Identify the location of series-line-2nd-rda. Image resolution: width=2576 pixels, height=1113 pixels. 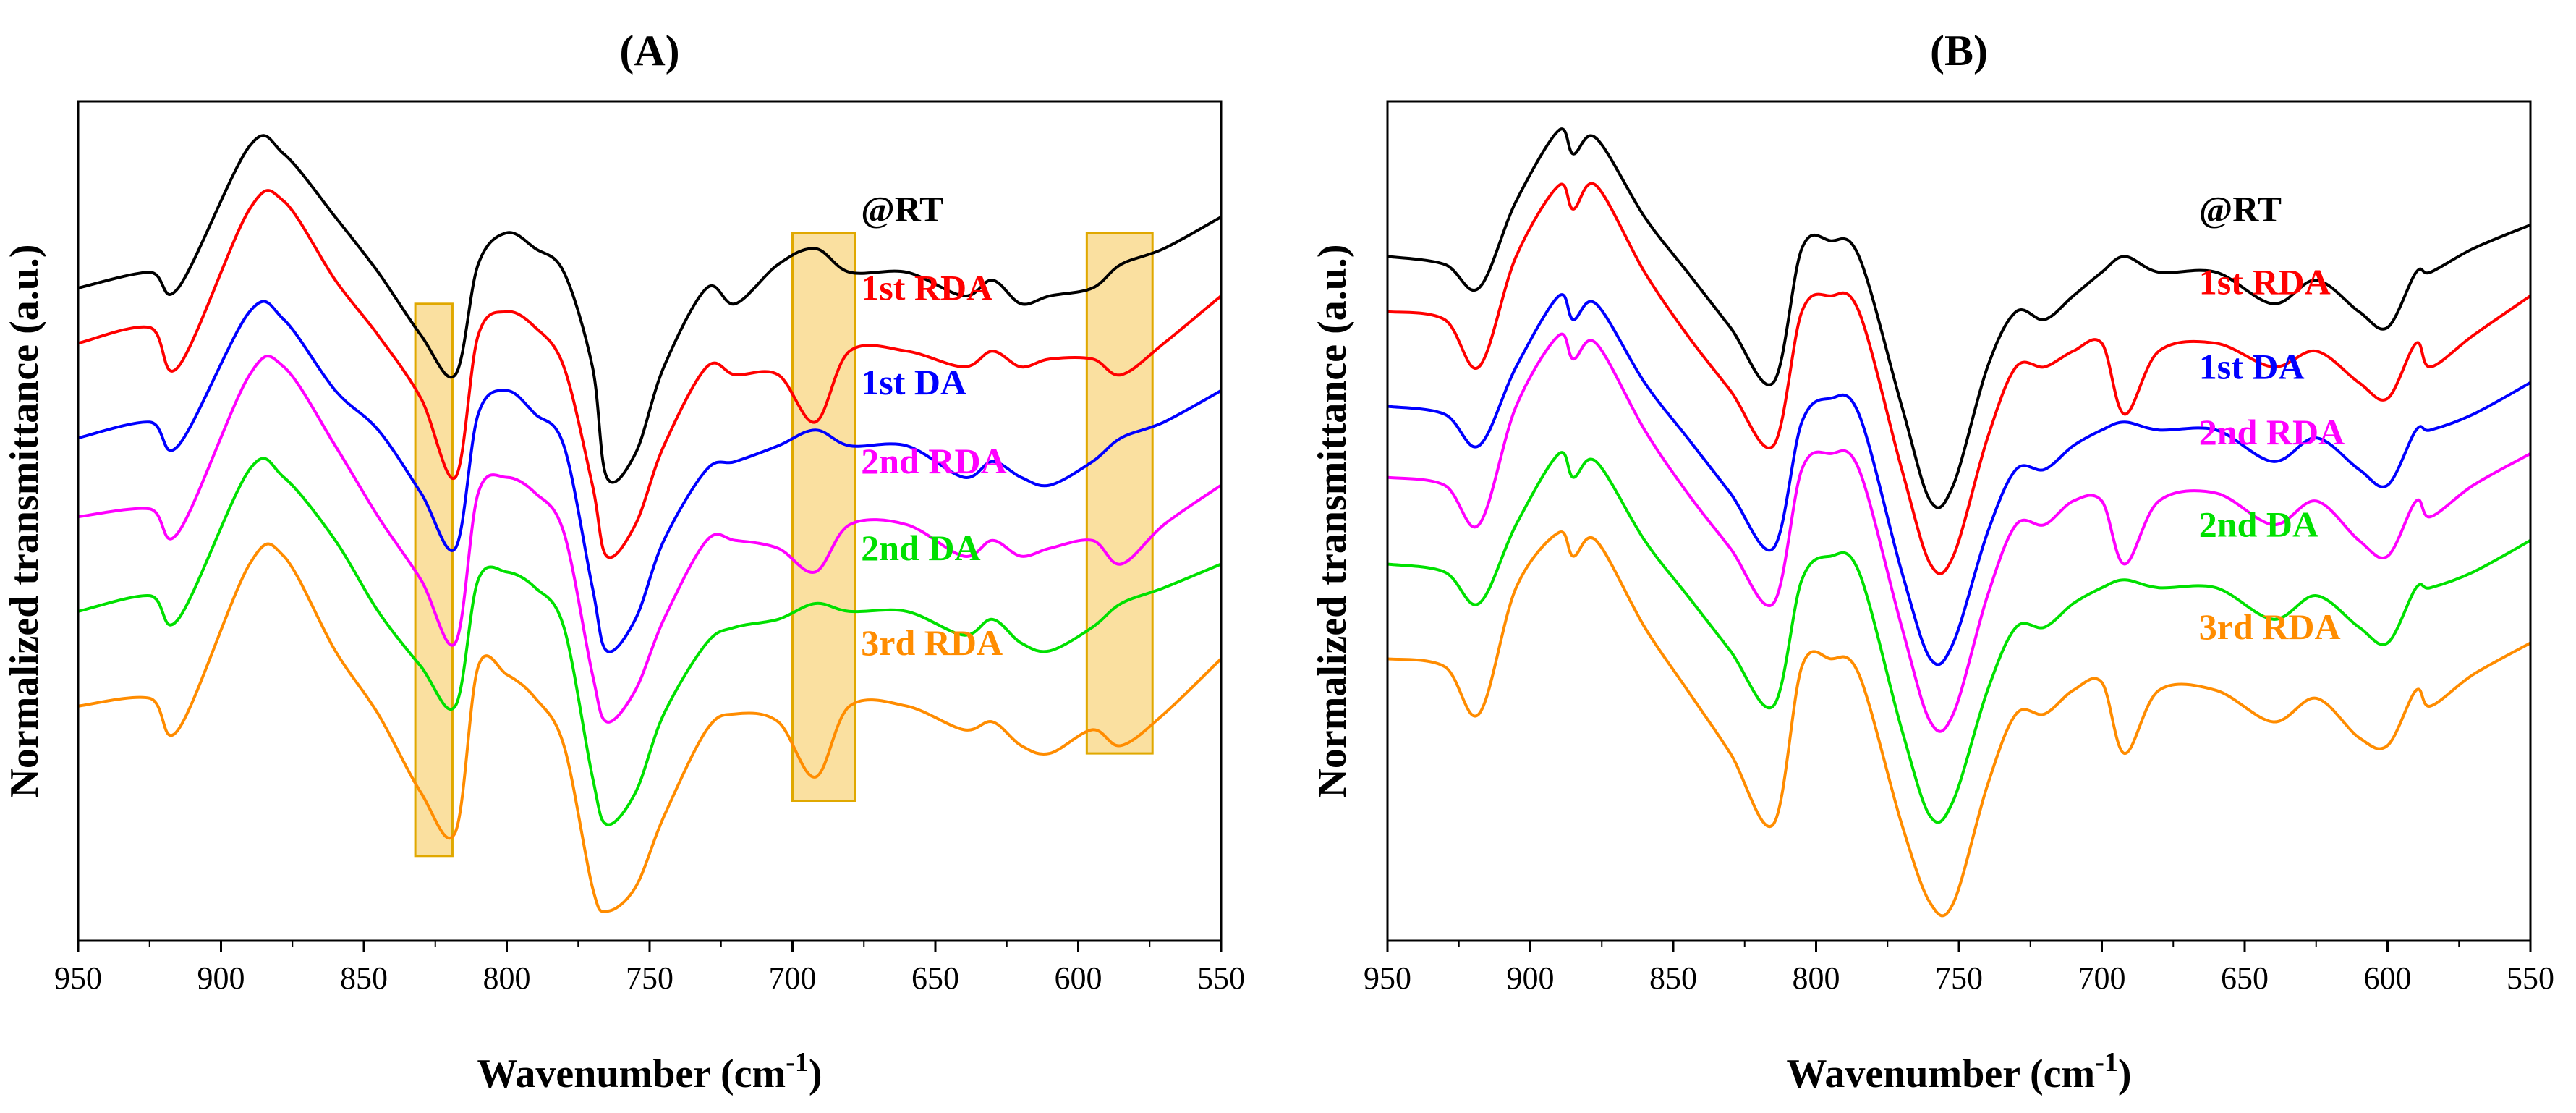
(650, 539).